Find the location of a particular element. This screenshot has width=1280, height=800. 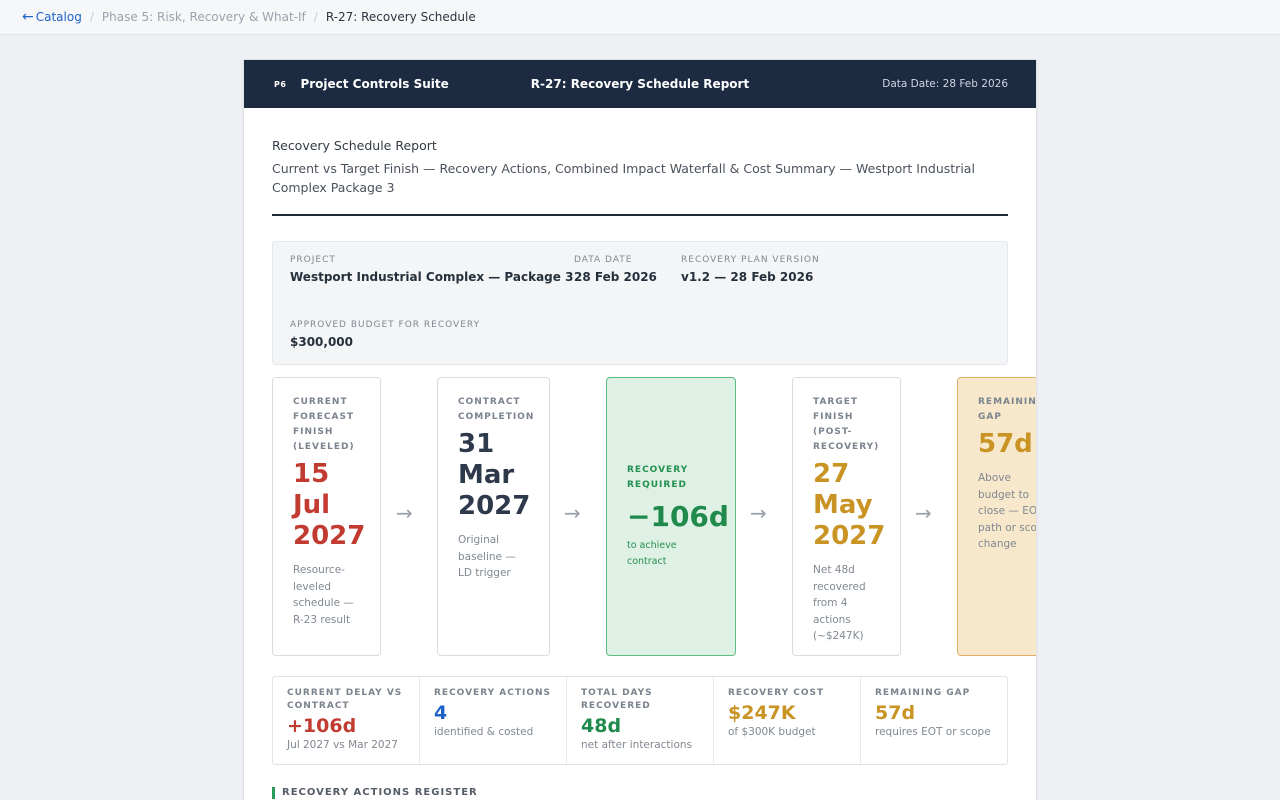

info-label: DATA DATE is located at coordinates (603, 260).